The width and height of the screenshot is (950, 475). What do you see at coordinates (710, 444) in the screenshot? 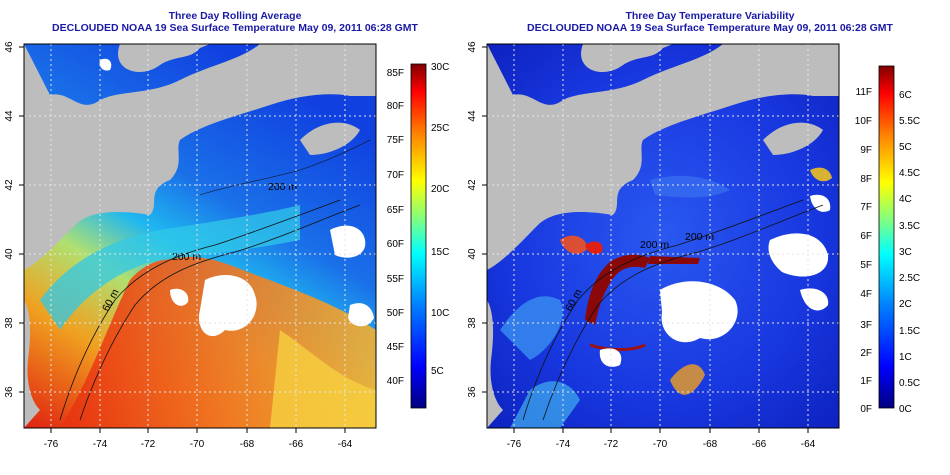
I see `x-tick-label: -68` at bounding box center [710, 444].